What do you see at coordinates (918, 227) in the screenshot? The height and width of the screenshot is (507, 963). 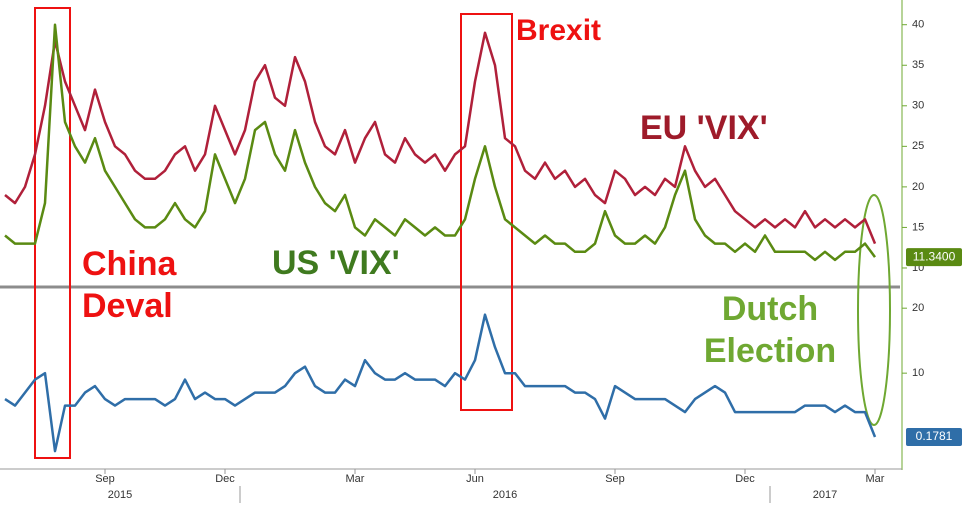 I see `y-tick-label: 15` at bounding box center [918, 227].